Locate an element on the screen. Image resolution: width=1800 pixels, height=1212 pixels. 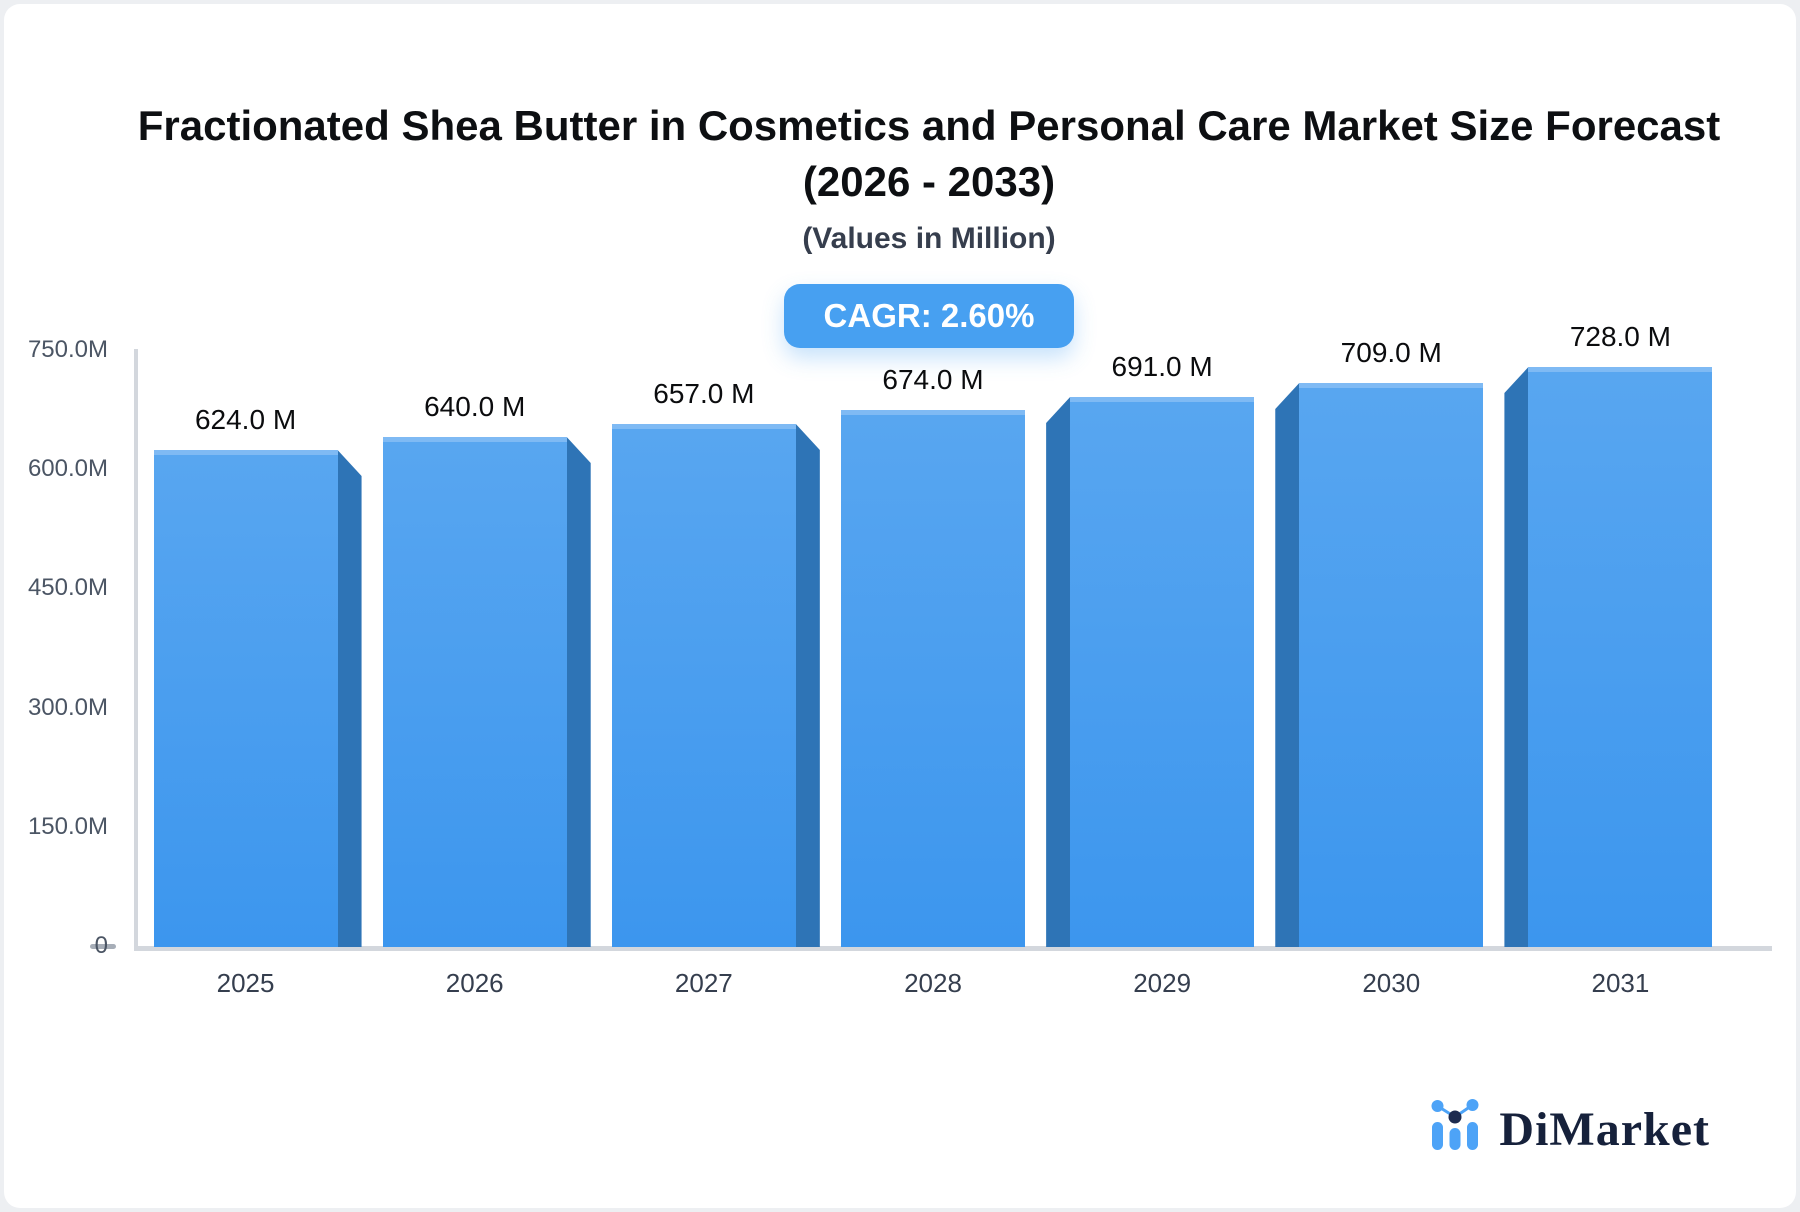
logo-text: DiMarket is located at coordinates (1604, 1129).